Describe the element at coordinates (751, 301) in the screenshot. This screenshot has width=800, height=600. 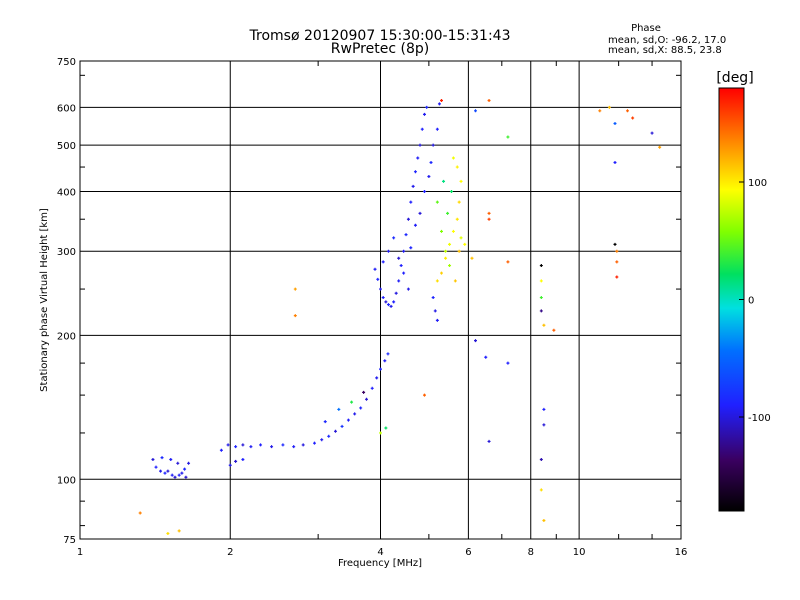
I see `colorbar-tick-label: 0` at that location.